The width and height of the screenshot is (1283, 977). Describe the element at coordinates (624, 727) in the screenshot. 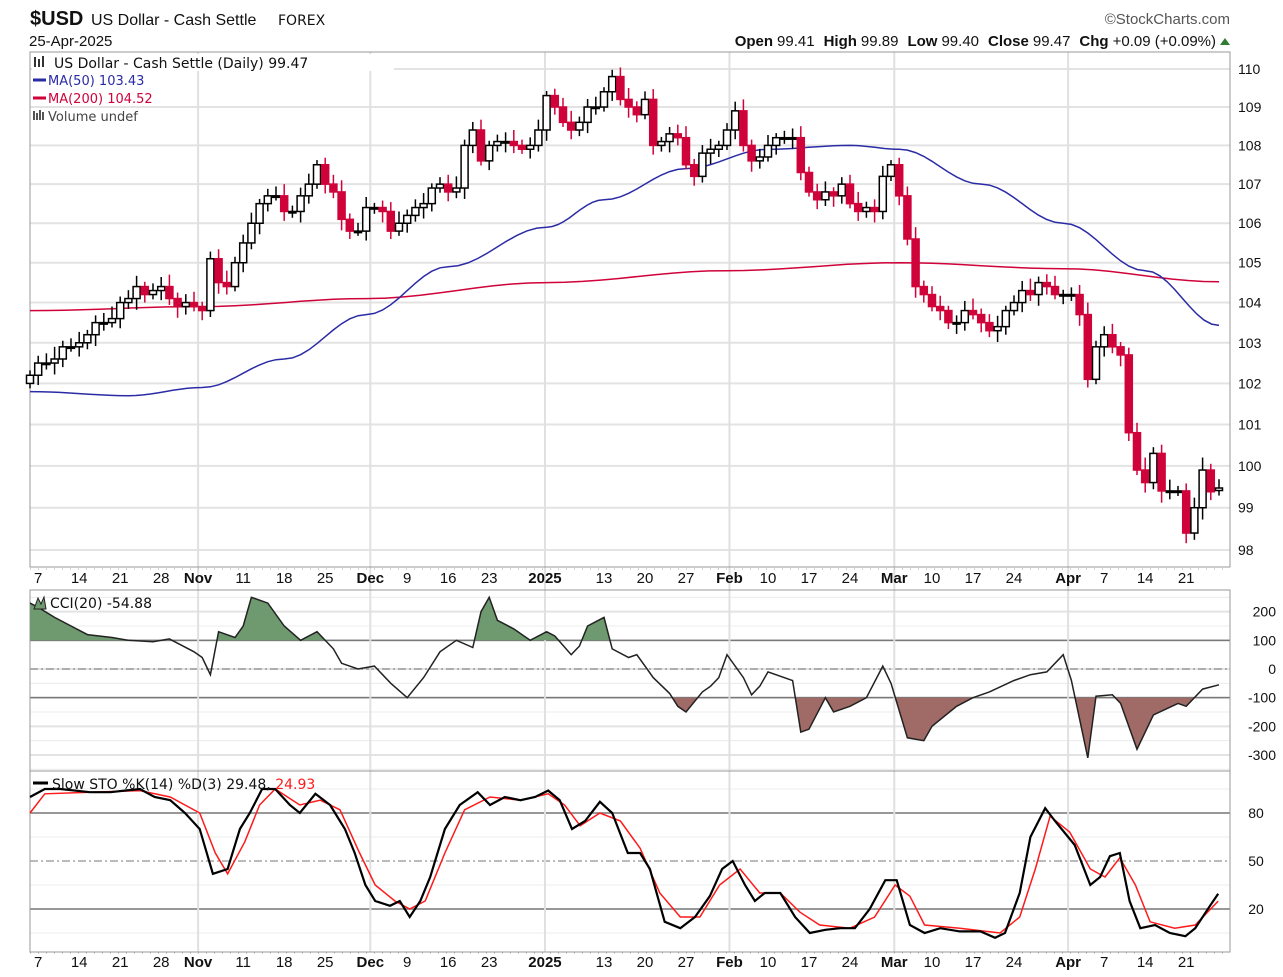

I see `cci-oversold-fill` at that location.